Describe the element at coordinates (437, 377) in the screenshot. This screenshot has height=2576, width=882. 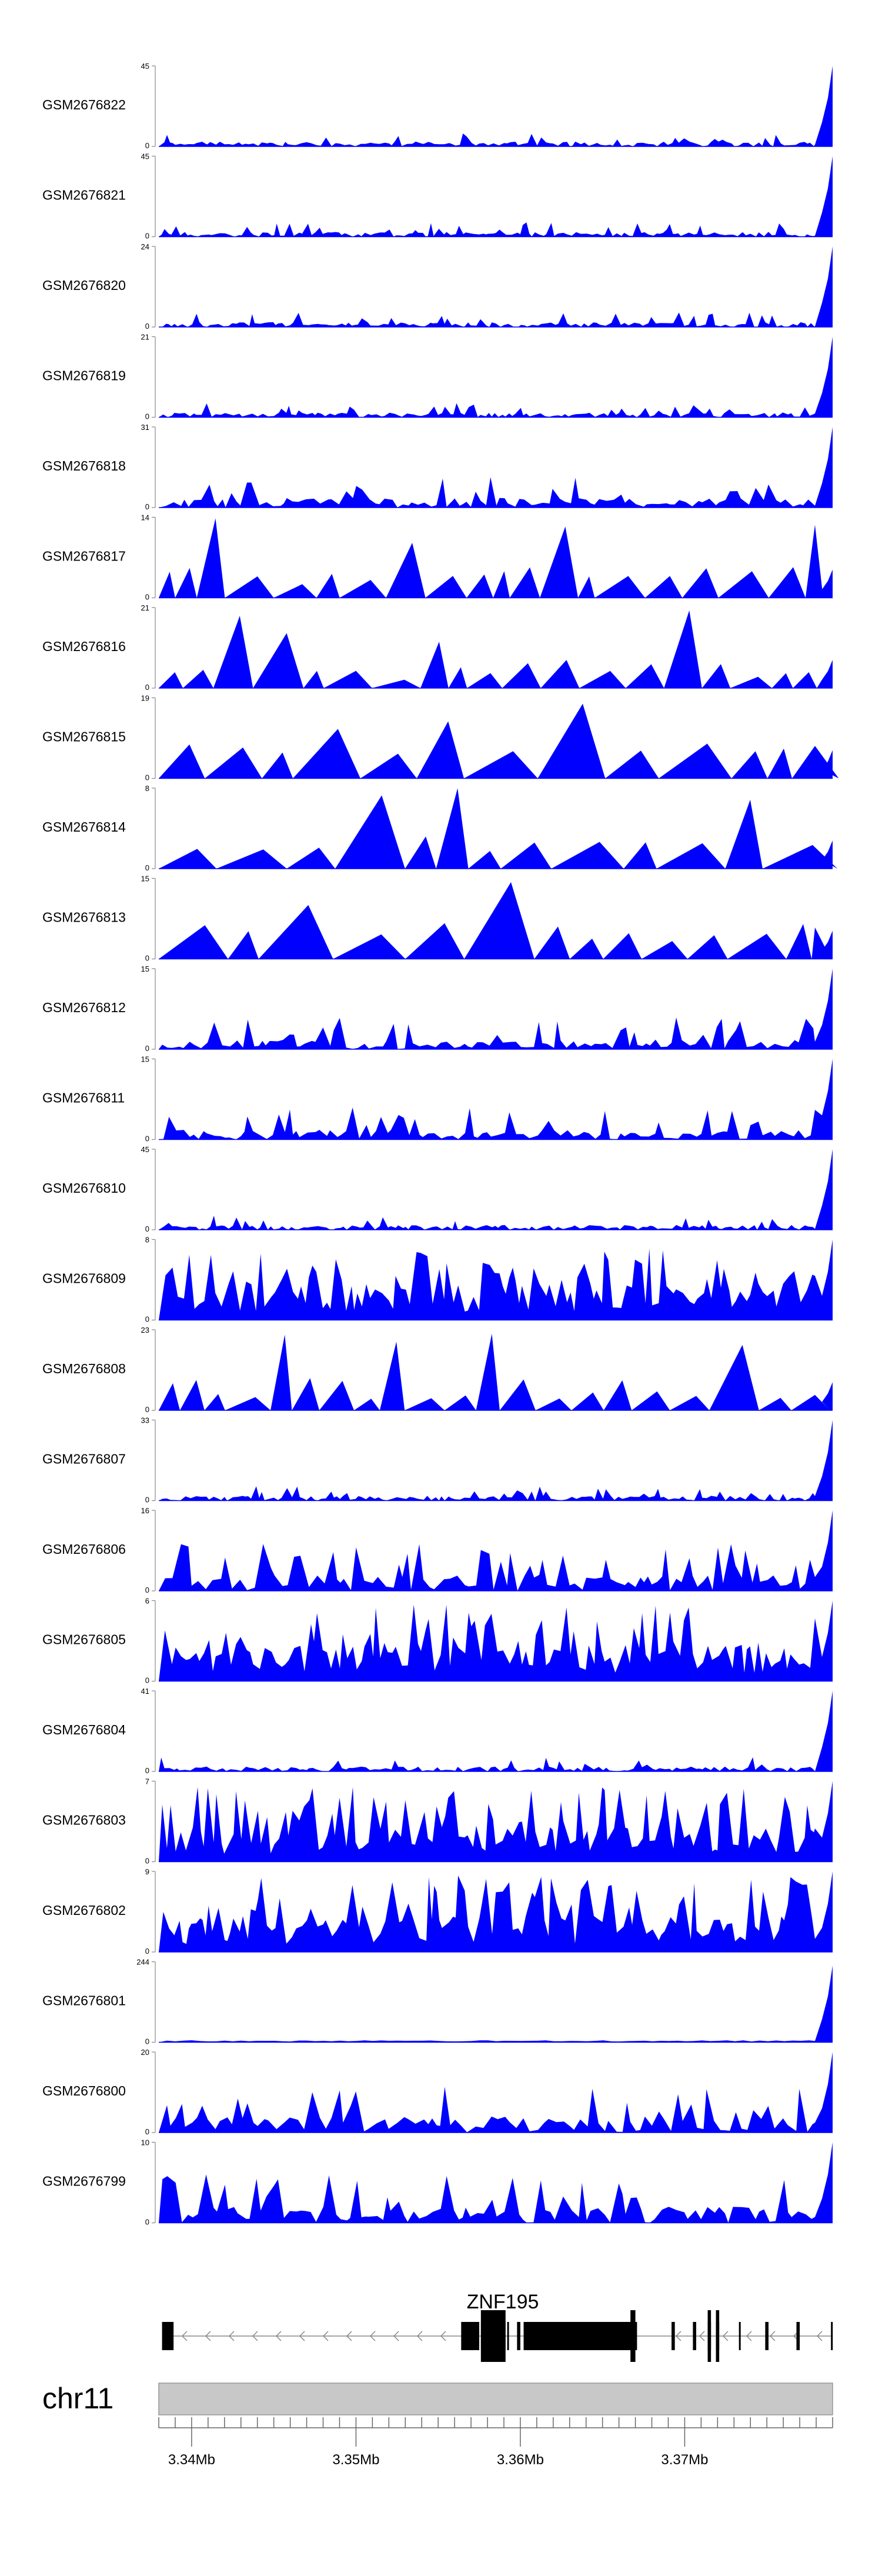
I see `track-GSM2676819: GSM2676819 21 0` at that location.